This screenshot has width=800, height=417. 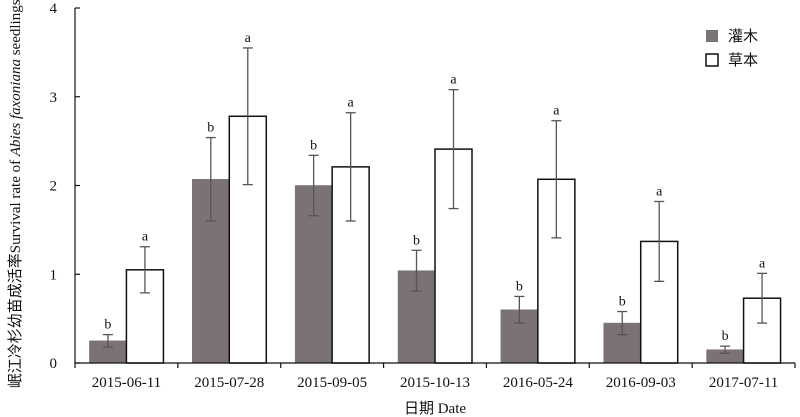 I want to click on legend-swatch-herb, so click(x=712, y=60).